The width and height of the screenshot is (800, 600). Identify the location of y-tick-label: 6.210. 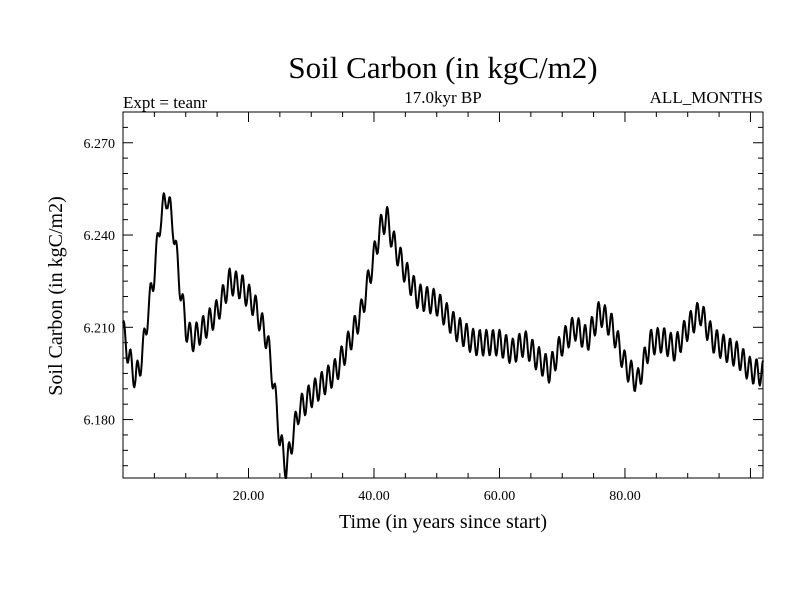
(100, 328).